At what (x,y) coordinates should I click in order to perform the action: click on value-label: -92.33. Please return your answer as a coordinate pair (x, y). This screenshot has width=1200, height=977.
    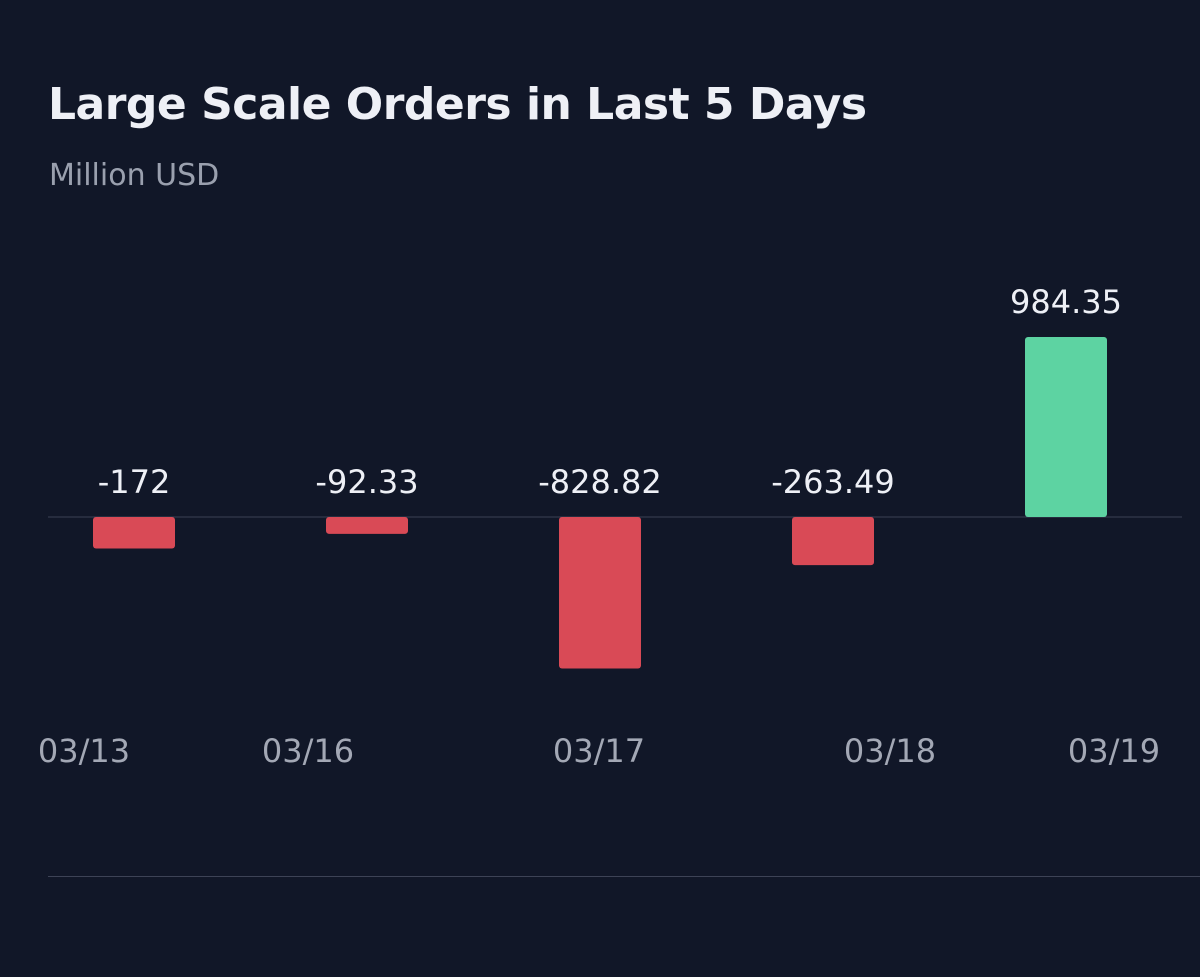
    Looking at the image, I should click on (366, 482).